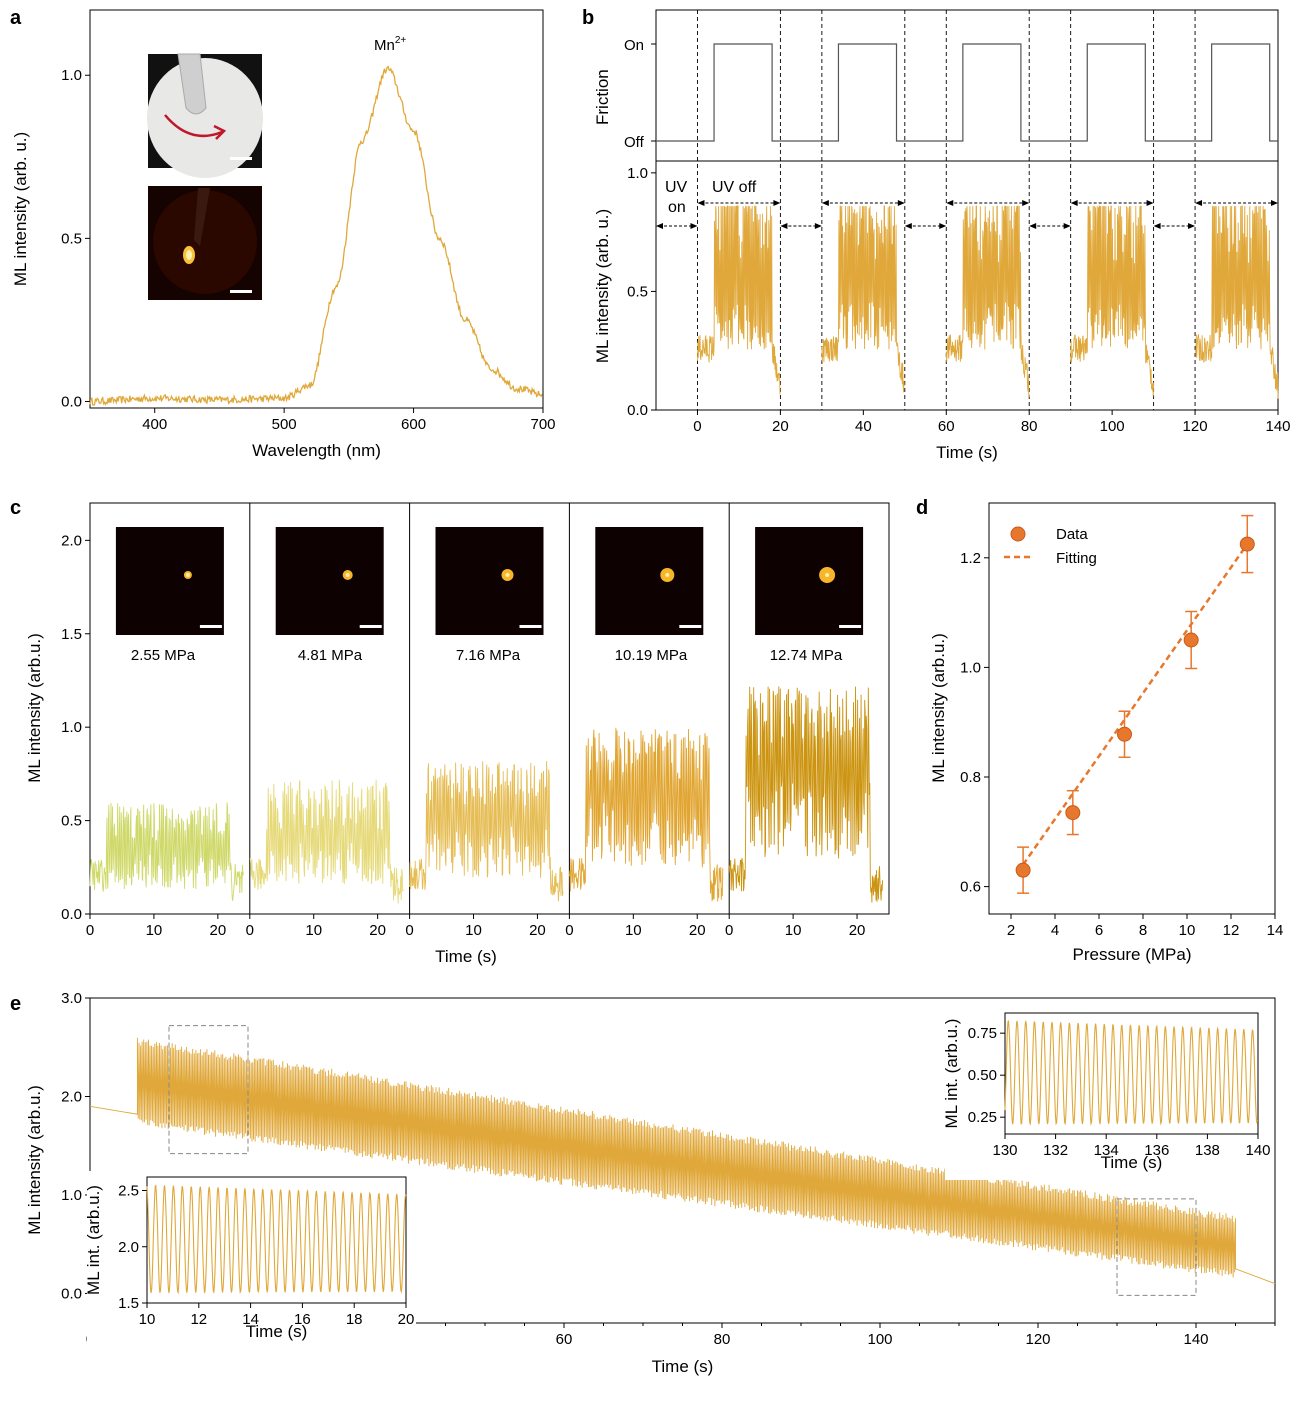  What do you see at coordinates (71, 727) in the screenshot?
I see `panel-c-y-tick-label: 1.0` at bounding box center [71, 727].